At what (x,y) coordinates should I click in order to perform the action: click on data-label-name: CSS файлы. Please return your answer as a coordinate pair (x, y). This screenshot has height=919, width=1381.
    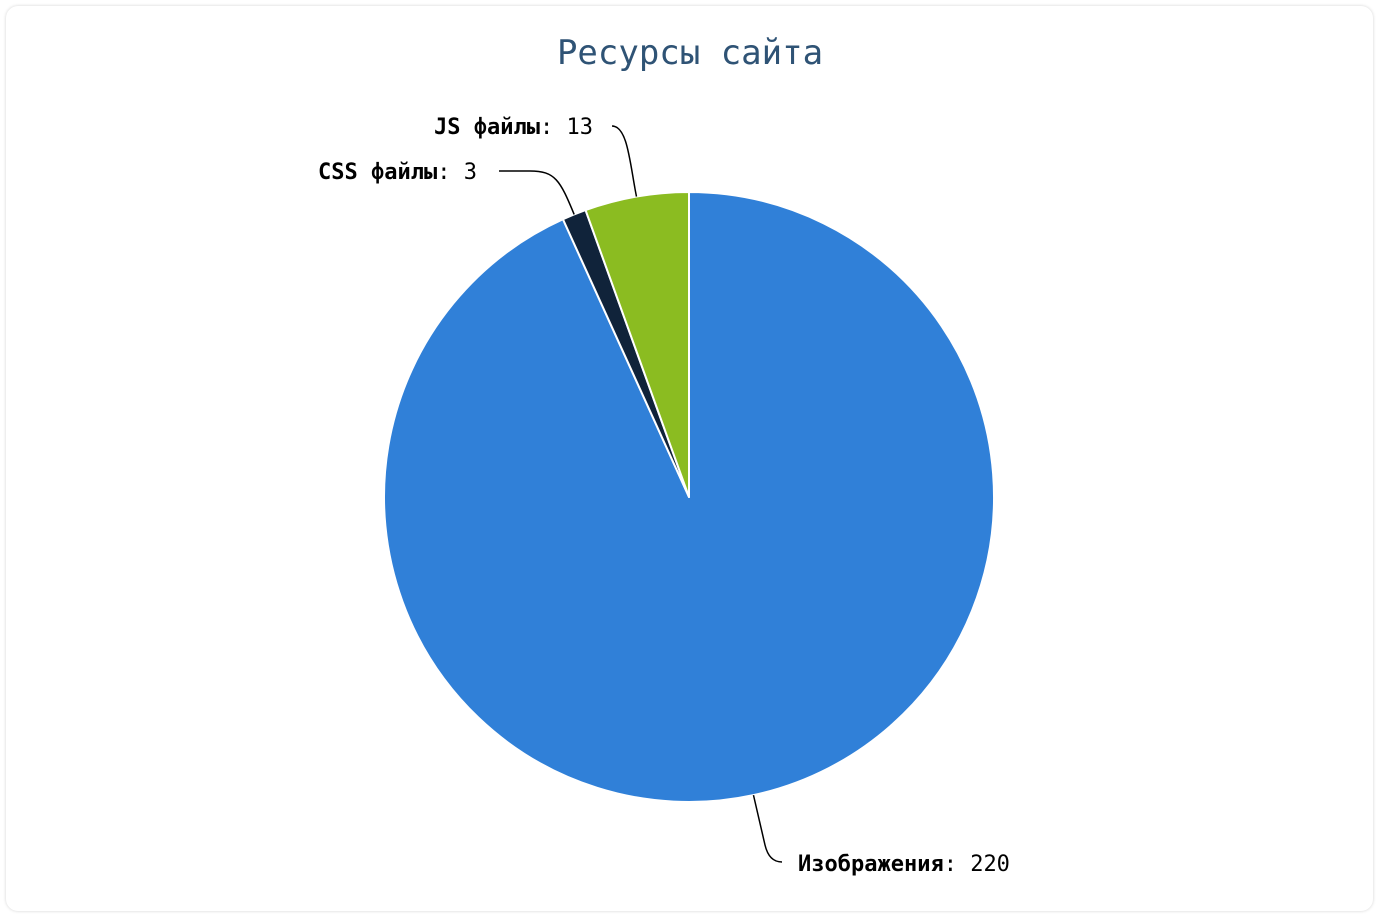
    Looking at the image, I should click on (377, 172).